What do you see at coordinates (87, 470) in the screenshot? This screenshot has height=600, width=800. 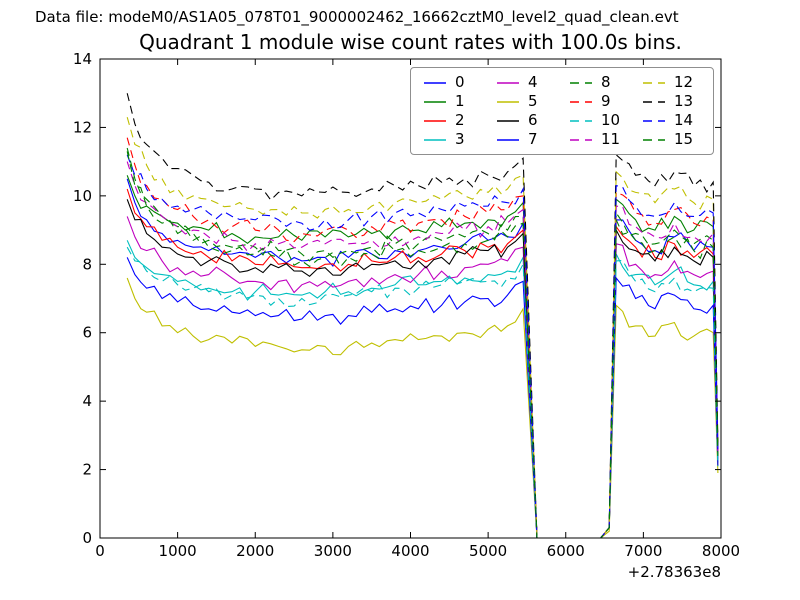 I see `y-tick-label: 2` at bounding box center [87, 470].